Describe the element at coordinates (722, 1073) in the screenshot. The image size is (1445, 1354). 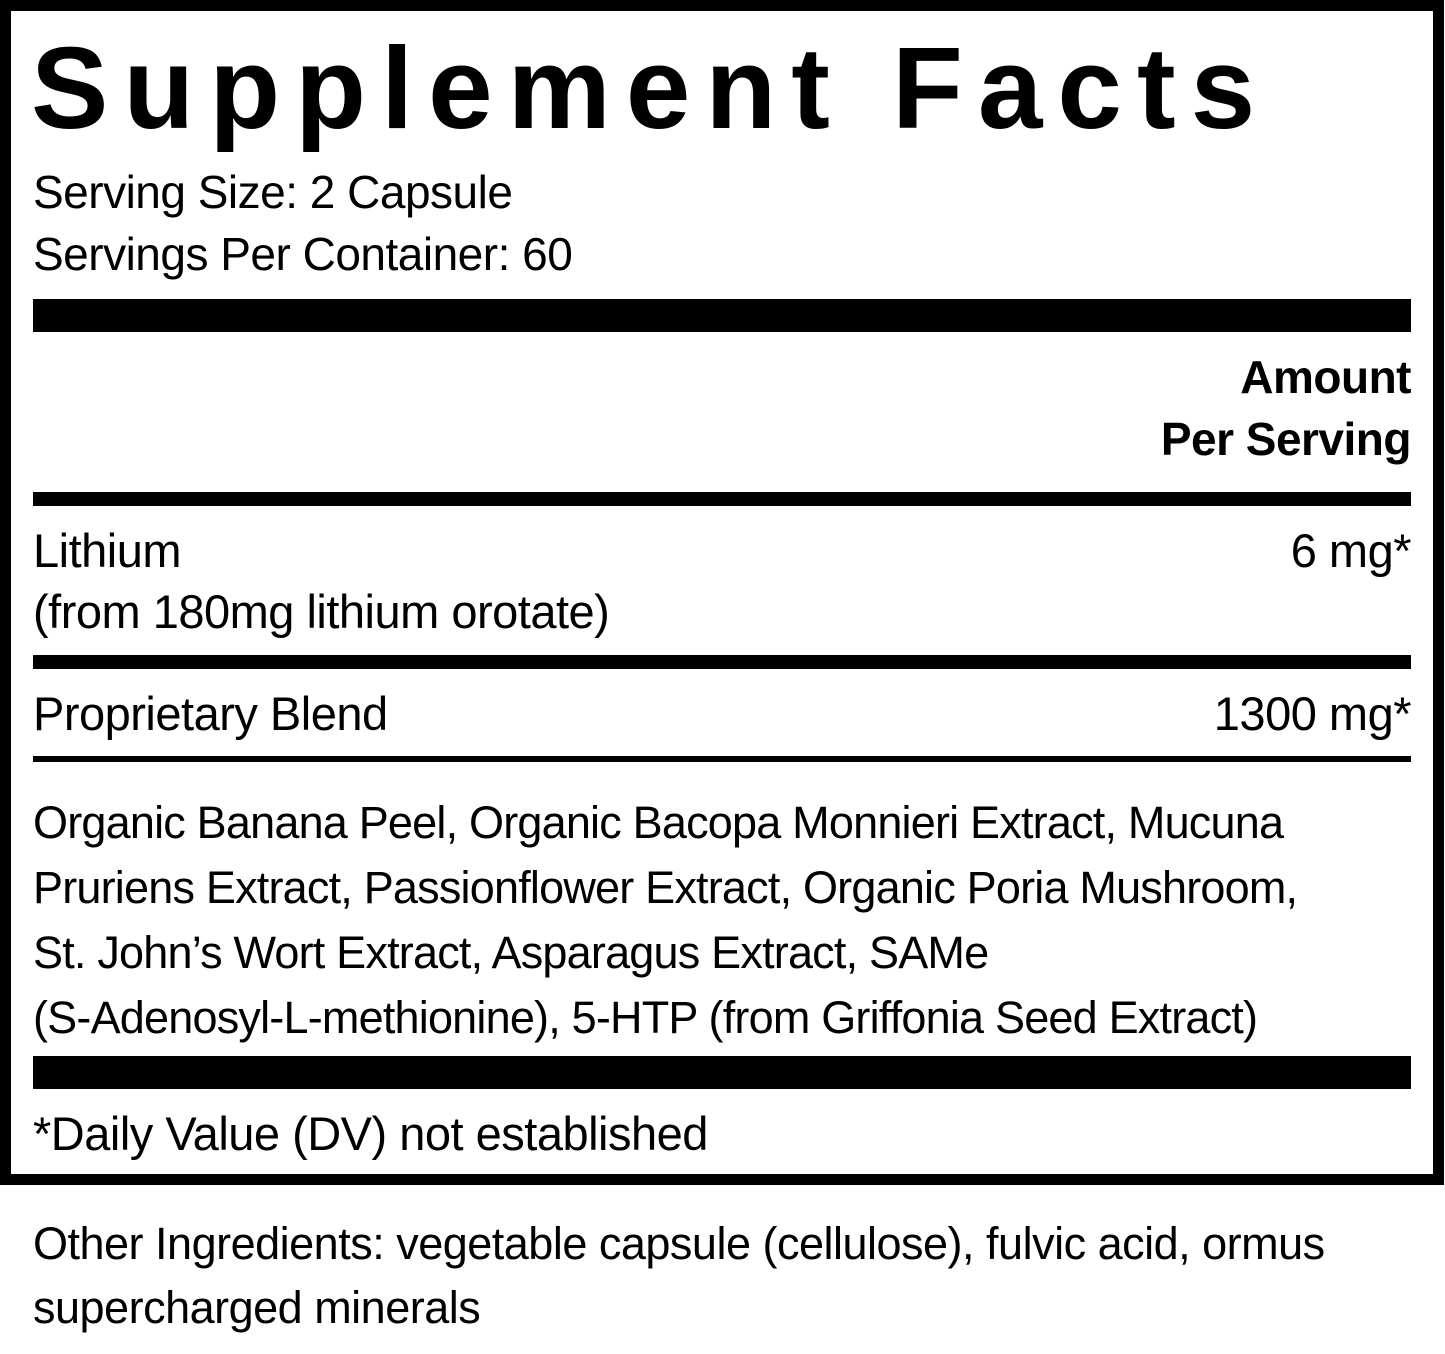
I see `footnote-divider-thick` at that location.